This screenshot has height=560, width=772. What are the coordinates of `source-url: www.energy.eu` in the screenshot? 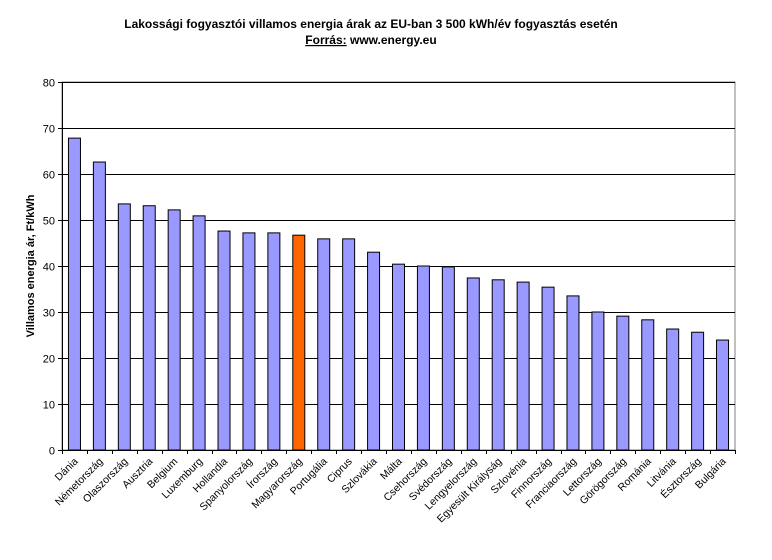 It's located at (393, 40).